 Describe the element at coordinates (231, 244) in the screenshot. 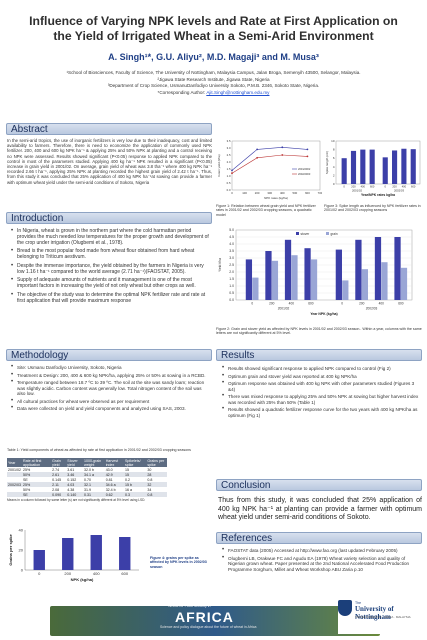

I see `y-tick-label: 4.0` at that location.